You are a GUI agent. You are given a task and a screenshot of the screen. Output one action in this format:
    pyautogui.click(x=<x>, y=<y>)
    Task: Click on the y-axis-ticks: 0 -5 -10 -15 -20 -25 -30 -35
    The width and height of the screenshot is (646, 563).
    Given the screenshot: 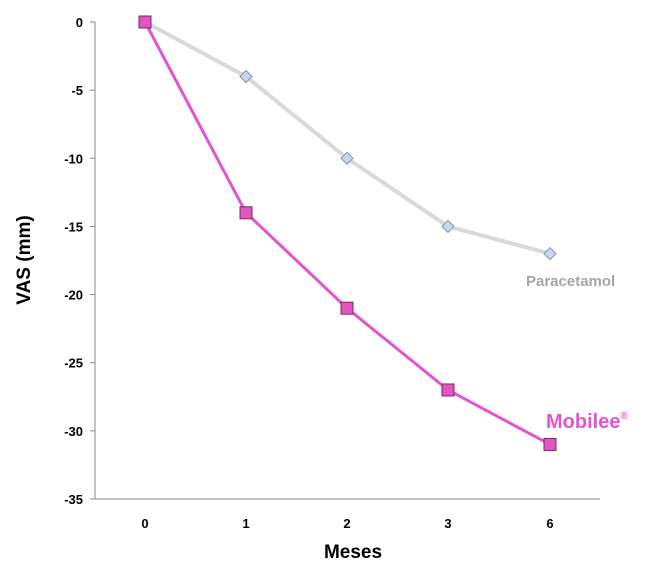 What is the action you would take?
    pyautogui.click(x=79, y=261)
    